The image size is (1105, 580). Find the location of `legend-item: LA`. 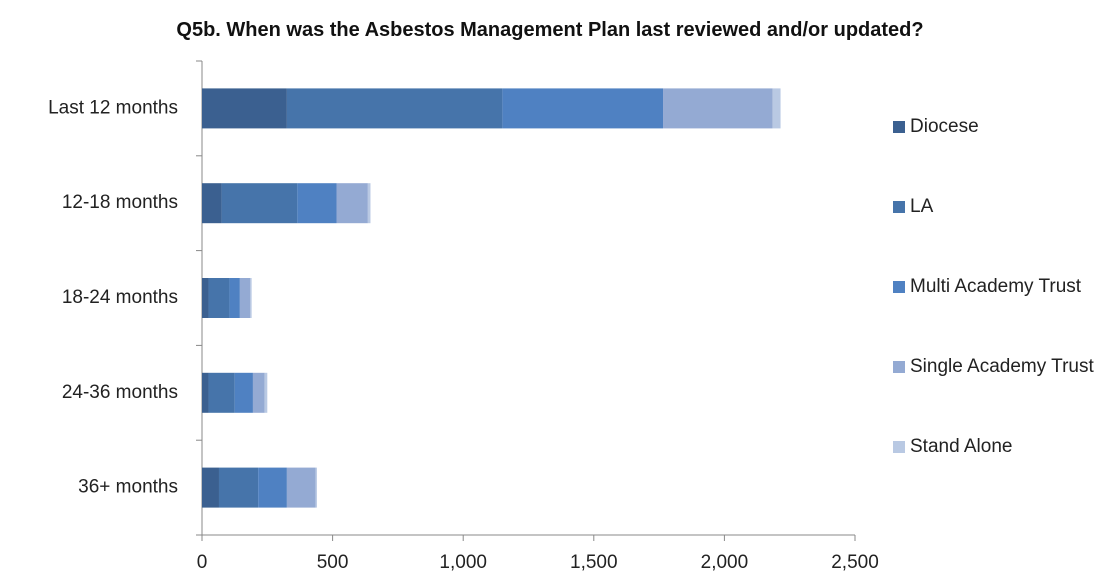

legend-item: LA is located at coordinates (998, 232).